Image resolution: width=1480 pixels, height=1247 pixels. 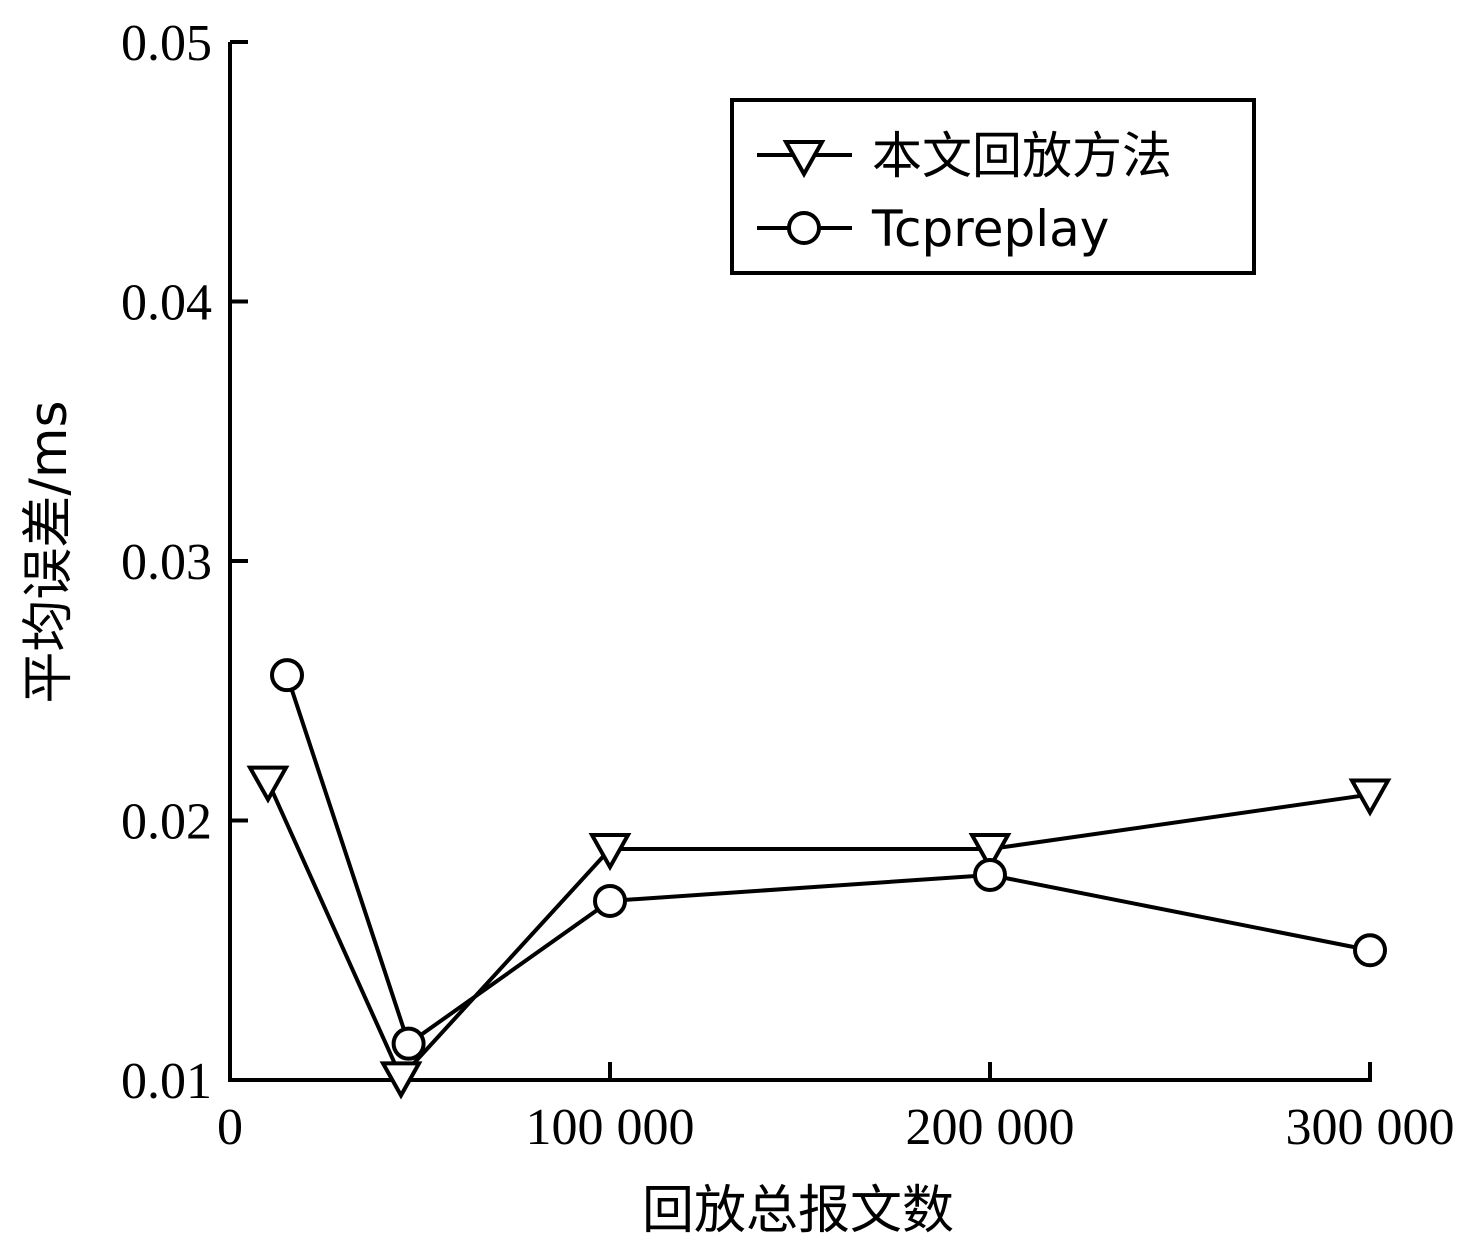 What do you see at coordinates (49, 551) in the screenshot?
I see `y-axis-title: 平均误差/ms` at bounding box center [49, 551].